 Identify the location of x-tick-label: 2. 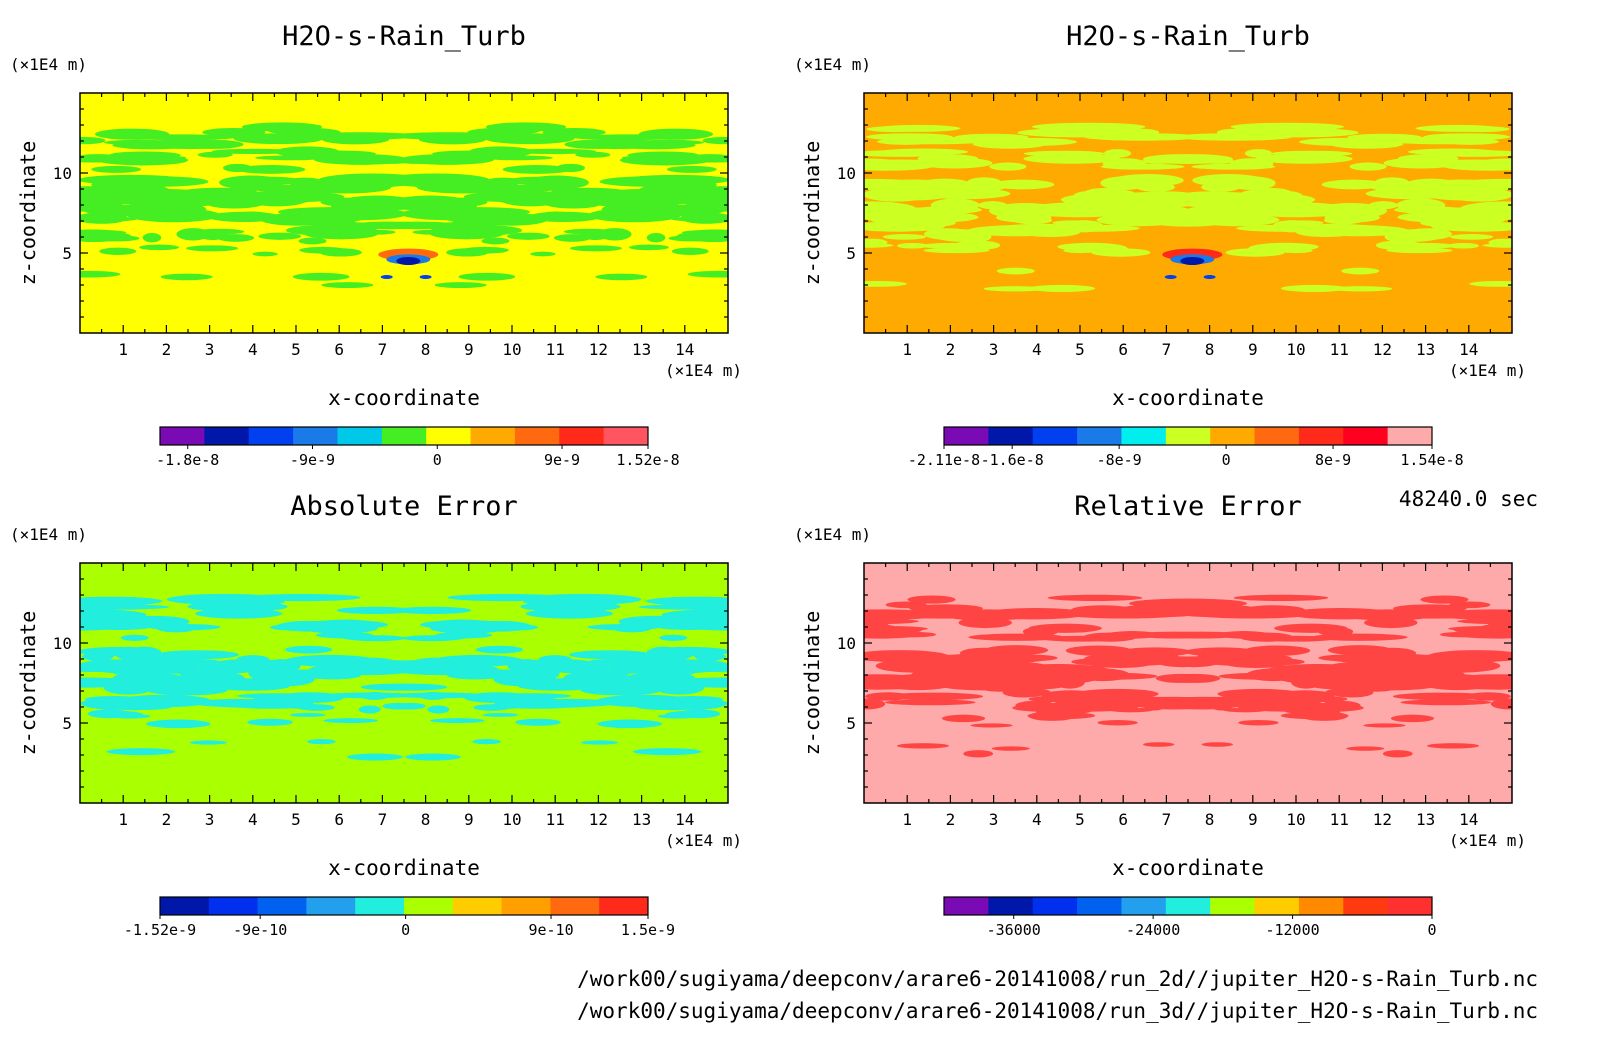
(167, 819).